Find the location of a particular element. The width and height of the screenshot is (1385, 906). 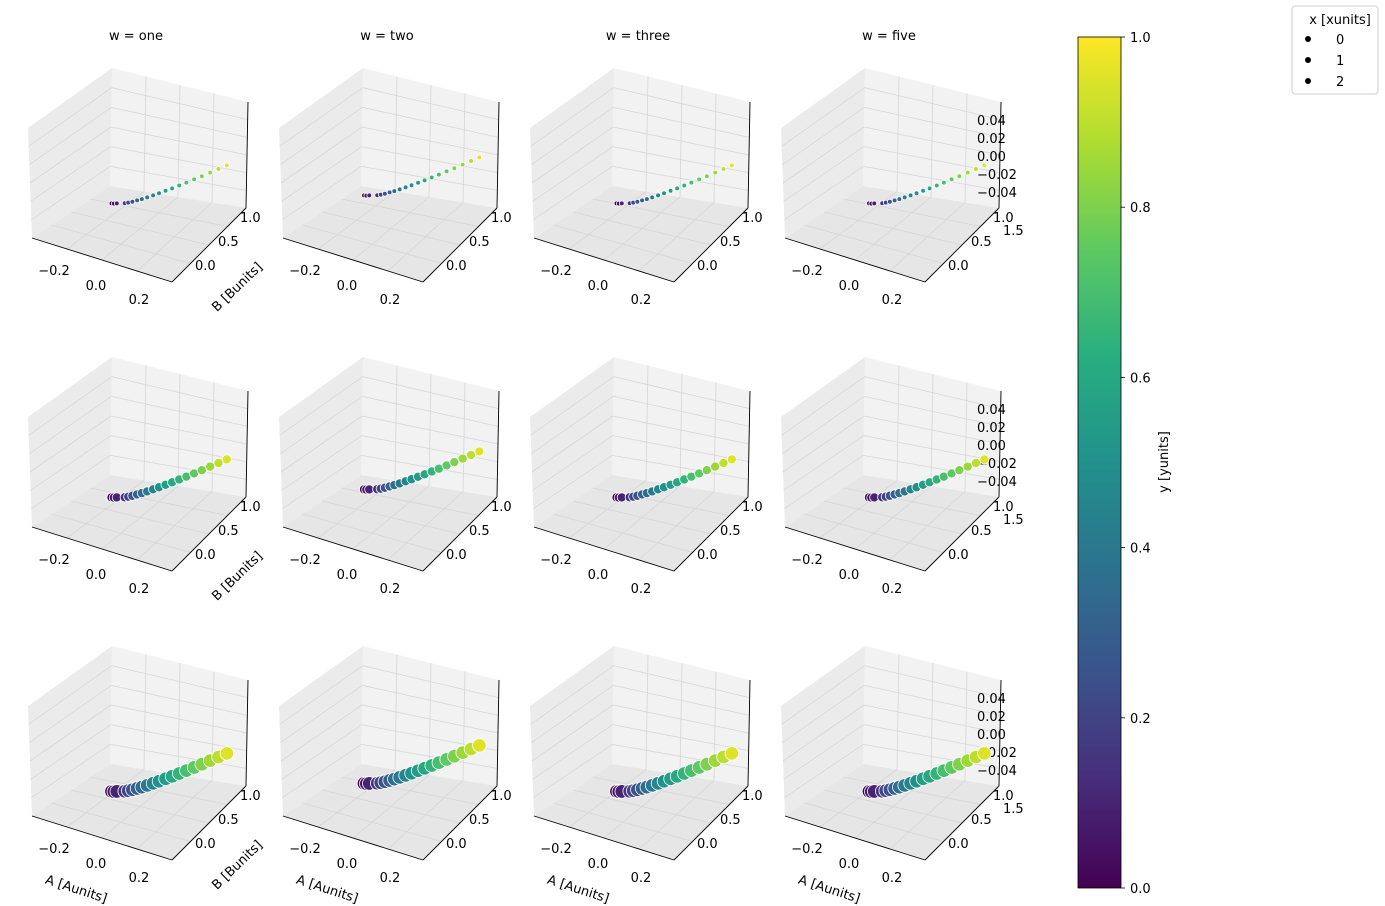

facet-panel-r1-c2: −0.20.00.20.00.51.0 is located at coordinates (646, 477).